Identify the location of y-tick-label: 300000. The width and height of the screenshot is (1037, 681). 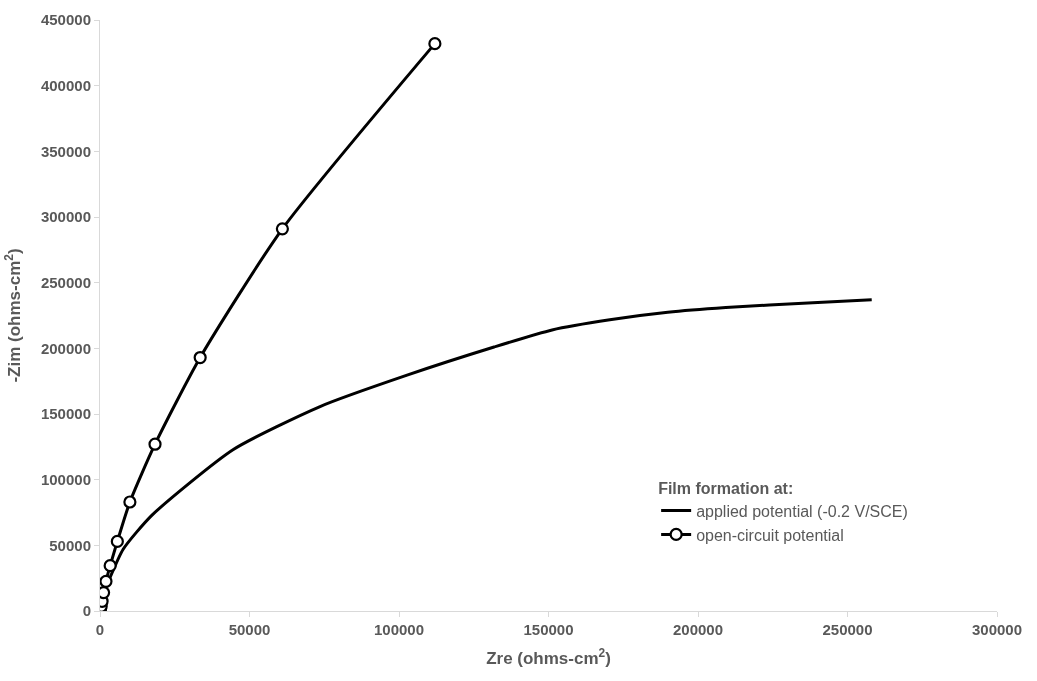
(65, 217).